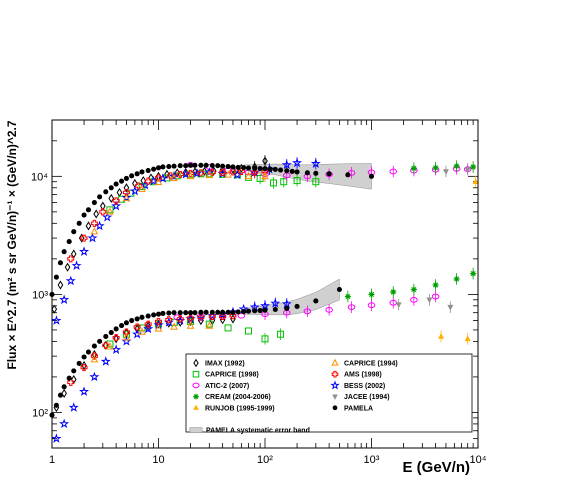 The width and height of the screenshot is (575, 485). What do you see at coordinates (258, 431) in the screenshot?
I see `legend-label: PAMELA systematic error band` at bounding box center [258, 431].